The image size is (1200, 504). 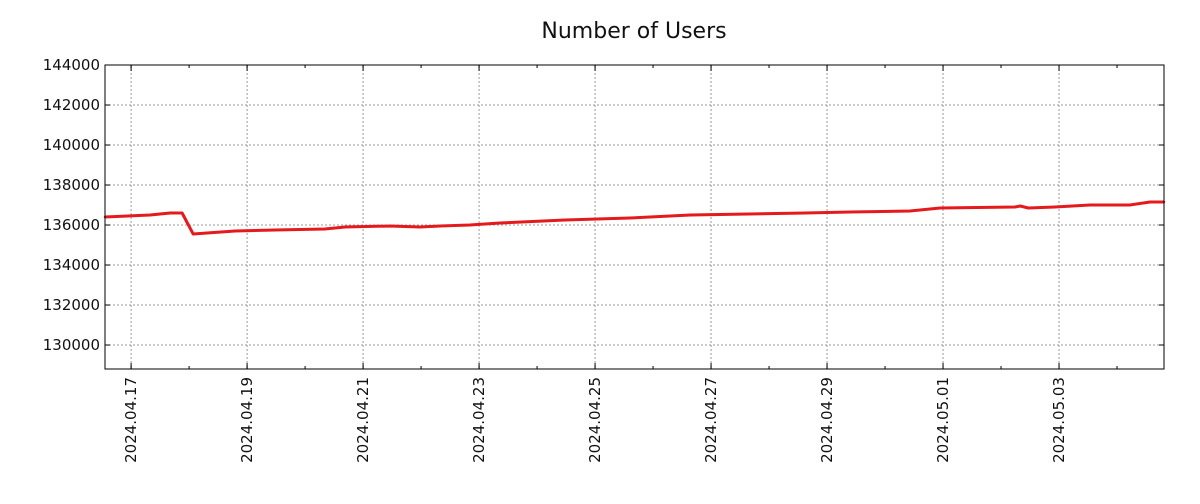 I want to click on y-tick-label: 144000, so click(x=71, y=65).